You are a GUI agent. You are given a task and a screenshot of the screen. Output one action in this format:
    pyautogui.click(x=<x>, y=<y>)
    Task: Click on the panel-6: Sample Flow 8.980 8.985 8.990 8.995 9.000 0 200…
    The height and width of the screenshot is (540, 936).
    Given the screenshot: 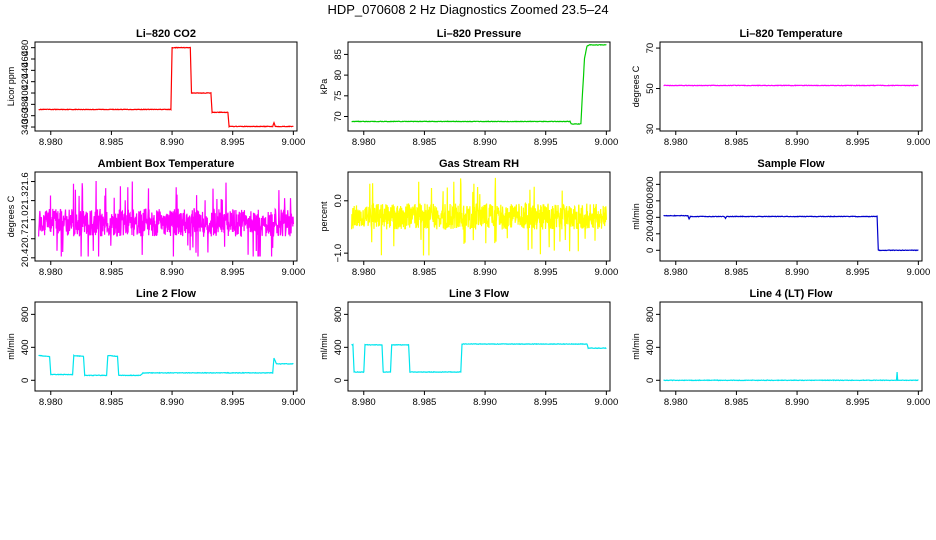 What is the action you would take?
    pyautogui.click(x=780, y=218)
    